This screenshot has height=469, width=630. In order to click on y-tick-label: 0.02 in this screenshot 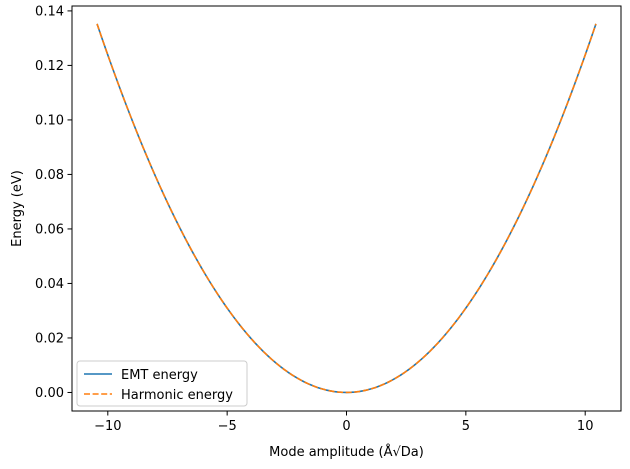, I will do `click(49, 338)`.